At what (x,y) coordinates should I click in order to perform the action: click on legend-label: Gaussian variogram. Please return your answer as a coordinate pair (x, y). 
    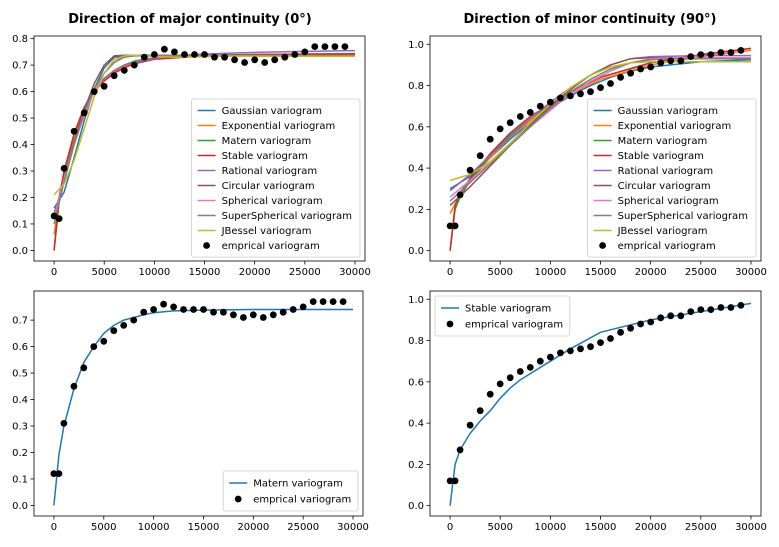
    Looking at the image, I should click on (272, 111).